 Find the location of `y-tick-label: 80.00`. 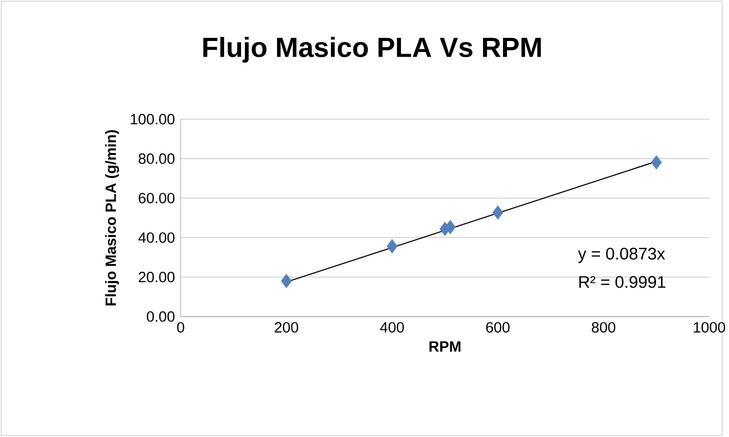

y-tick-label: 80.00 is located at coordinates (156, 159).